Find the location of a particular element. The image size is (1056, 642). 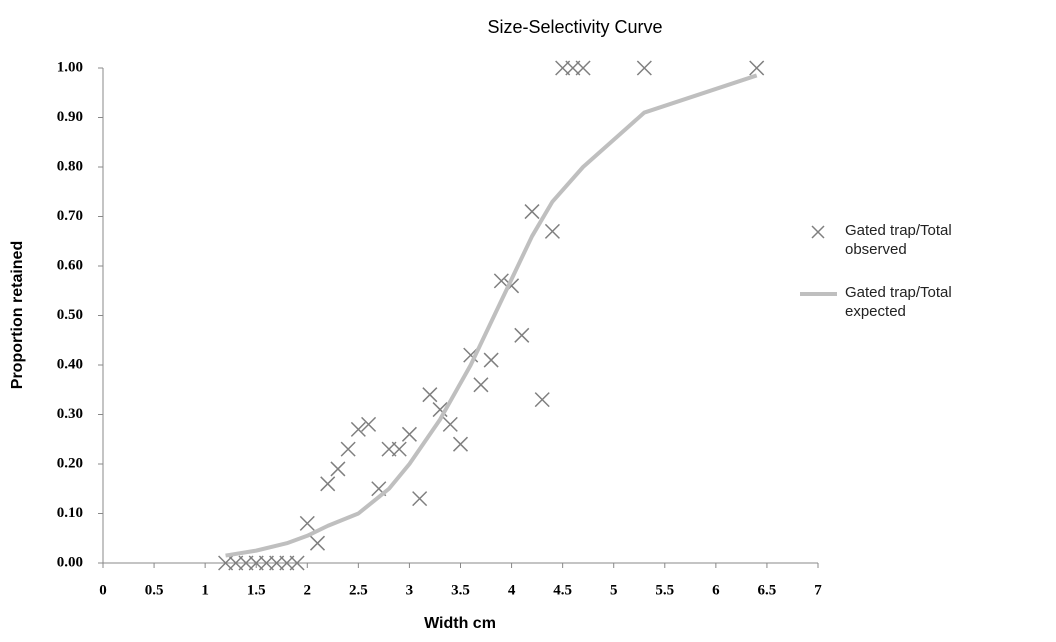

legend-marker is located at coordinates (818, 232).